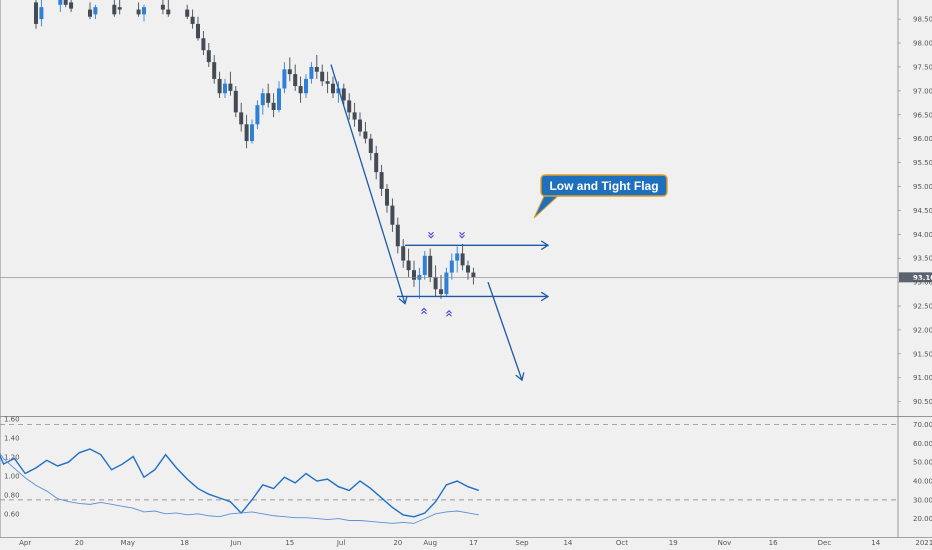  What do you see at coordinates (922, 283) in the screenshot?
I see `price-tick-label: 93.00` at bounding box center [922, 283].